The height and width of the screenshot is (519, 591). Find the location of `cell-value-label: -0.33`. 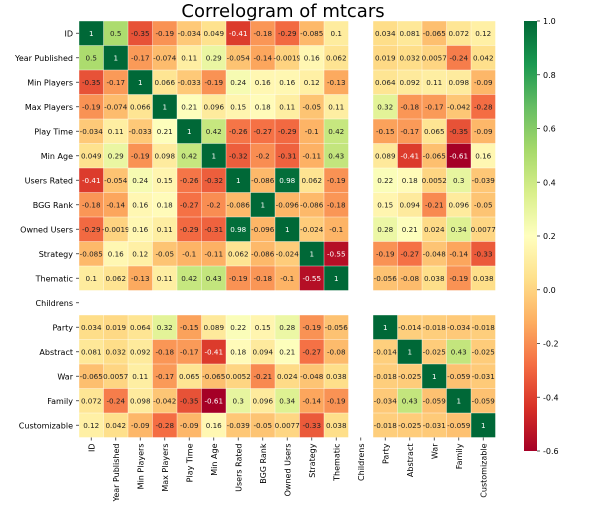

cell-value-label: -0.33 is located at coordinates (311, 425).